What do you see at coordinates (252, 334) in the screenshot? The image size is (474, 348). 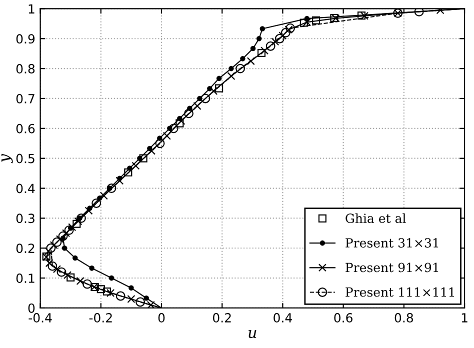 I see `x-axis-title: u` at bounding box center [252, 334].